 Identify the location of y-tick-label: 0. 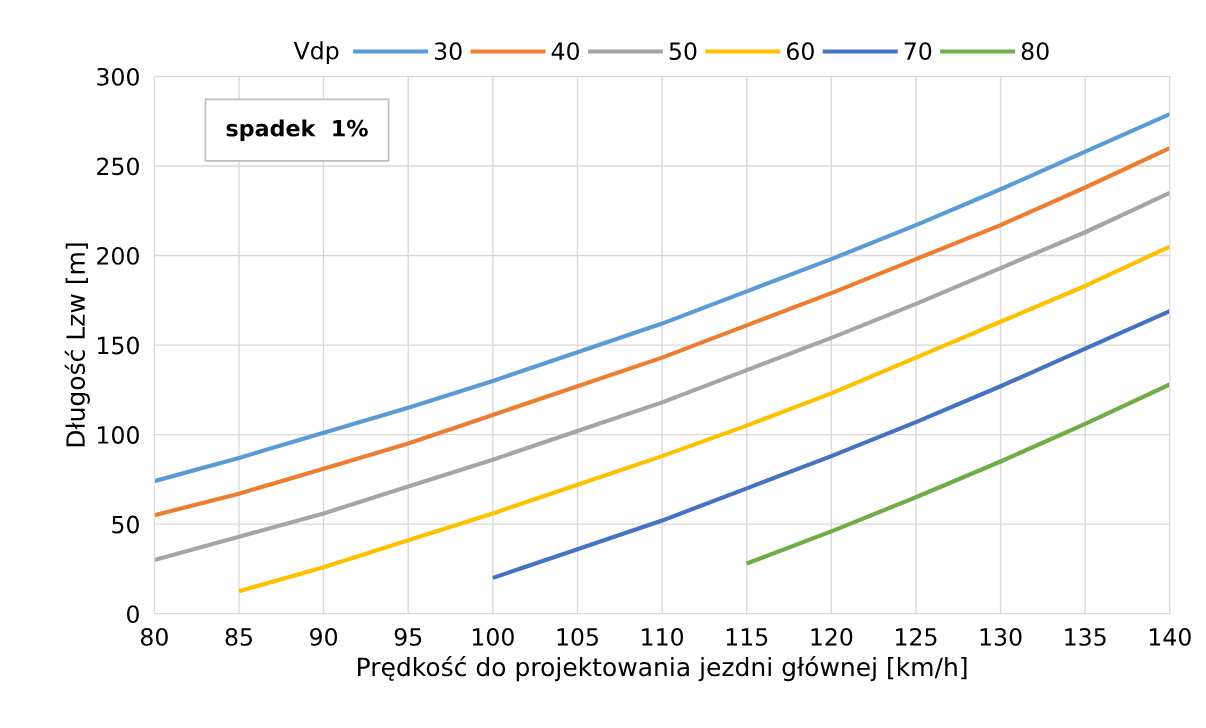
(133, 614).